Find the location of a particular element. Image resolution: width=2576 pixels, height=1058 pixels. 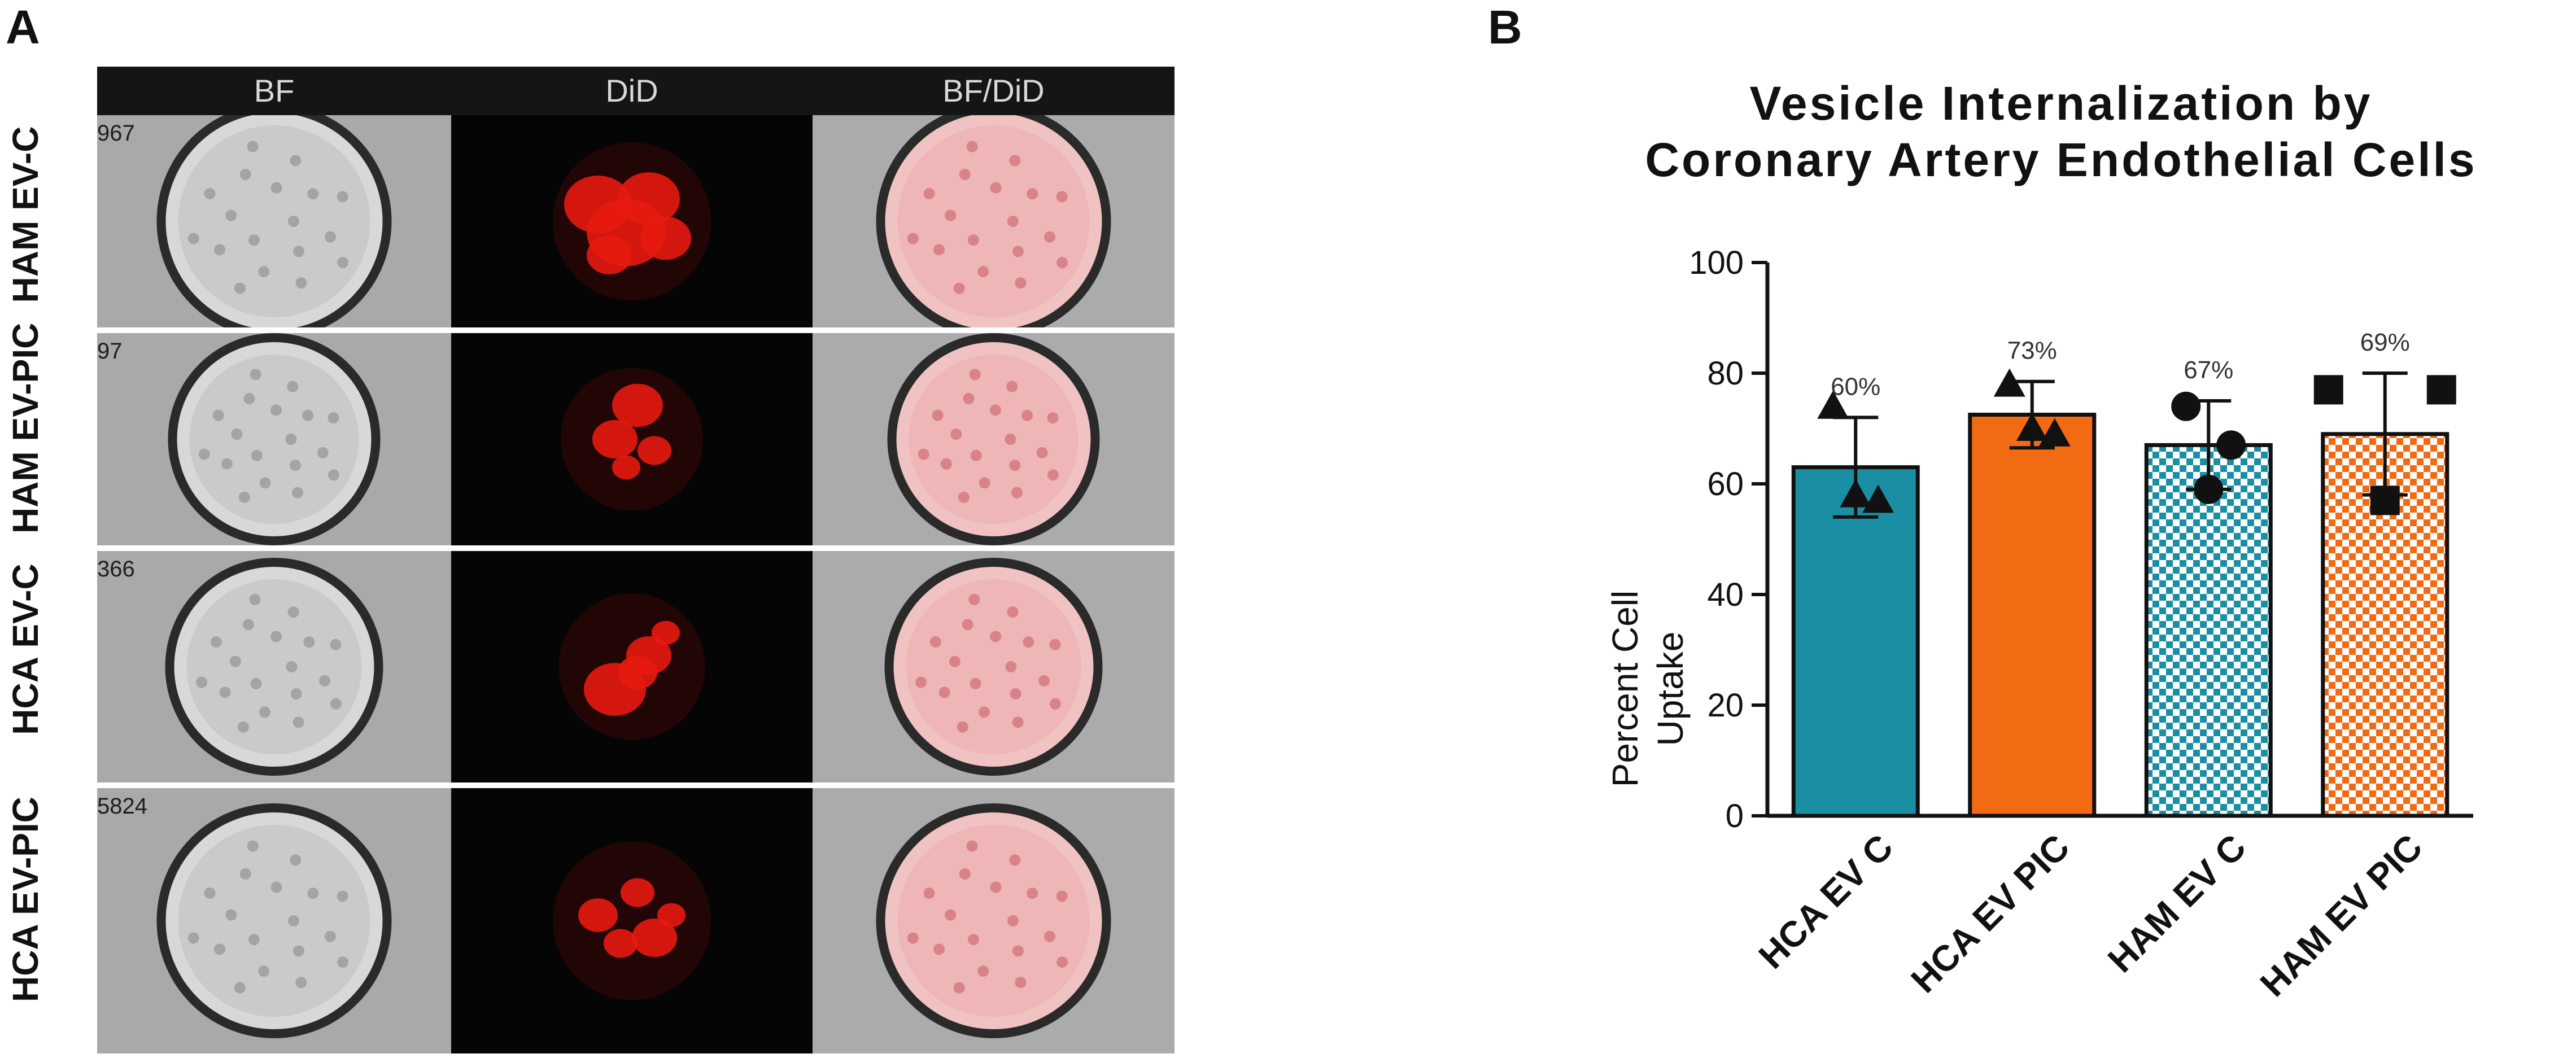

row-label-hca-ev-pic: HCA EV-PIC is located at coordinates (25, 900).